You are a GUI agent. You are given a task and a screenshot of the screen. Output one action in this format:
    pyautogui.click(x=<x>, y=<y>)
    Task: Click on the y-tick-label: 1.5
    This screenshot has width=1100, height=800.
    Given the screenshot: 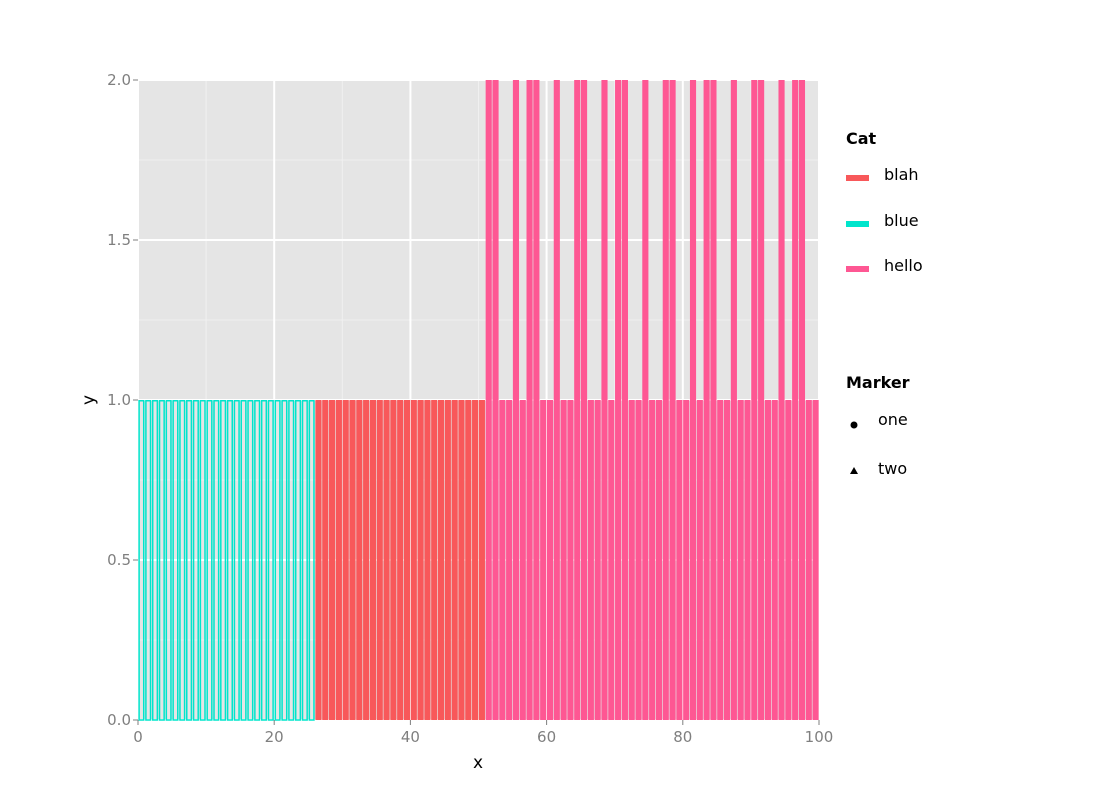 What is the action you would take?
    pyautogui.click(x=119, y=240)
    